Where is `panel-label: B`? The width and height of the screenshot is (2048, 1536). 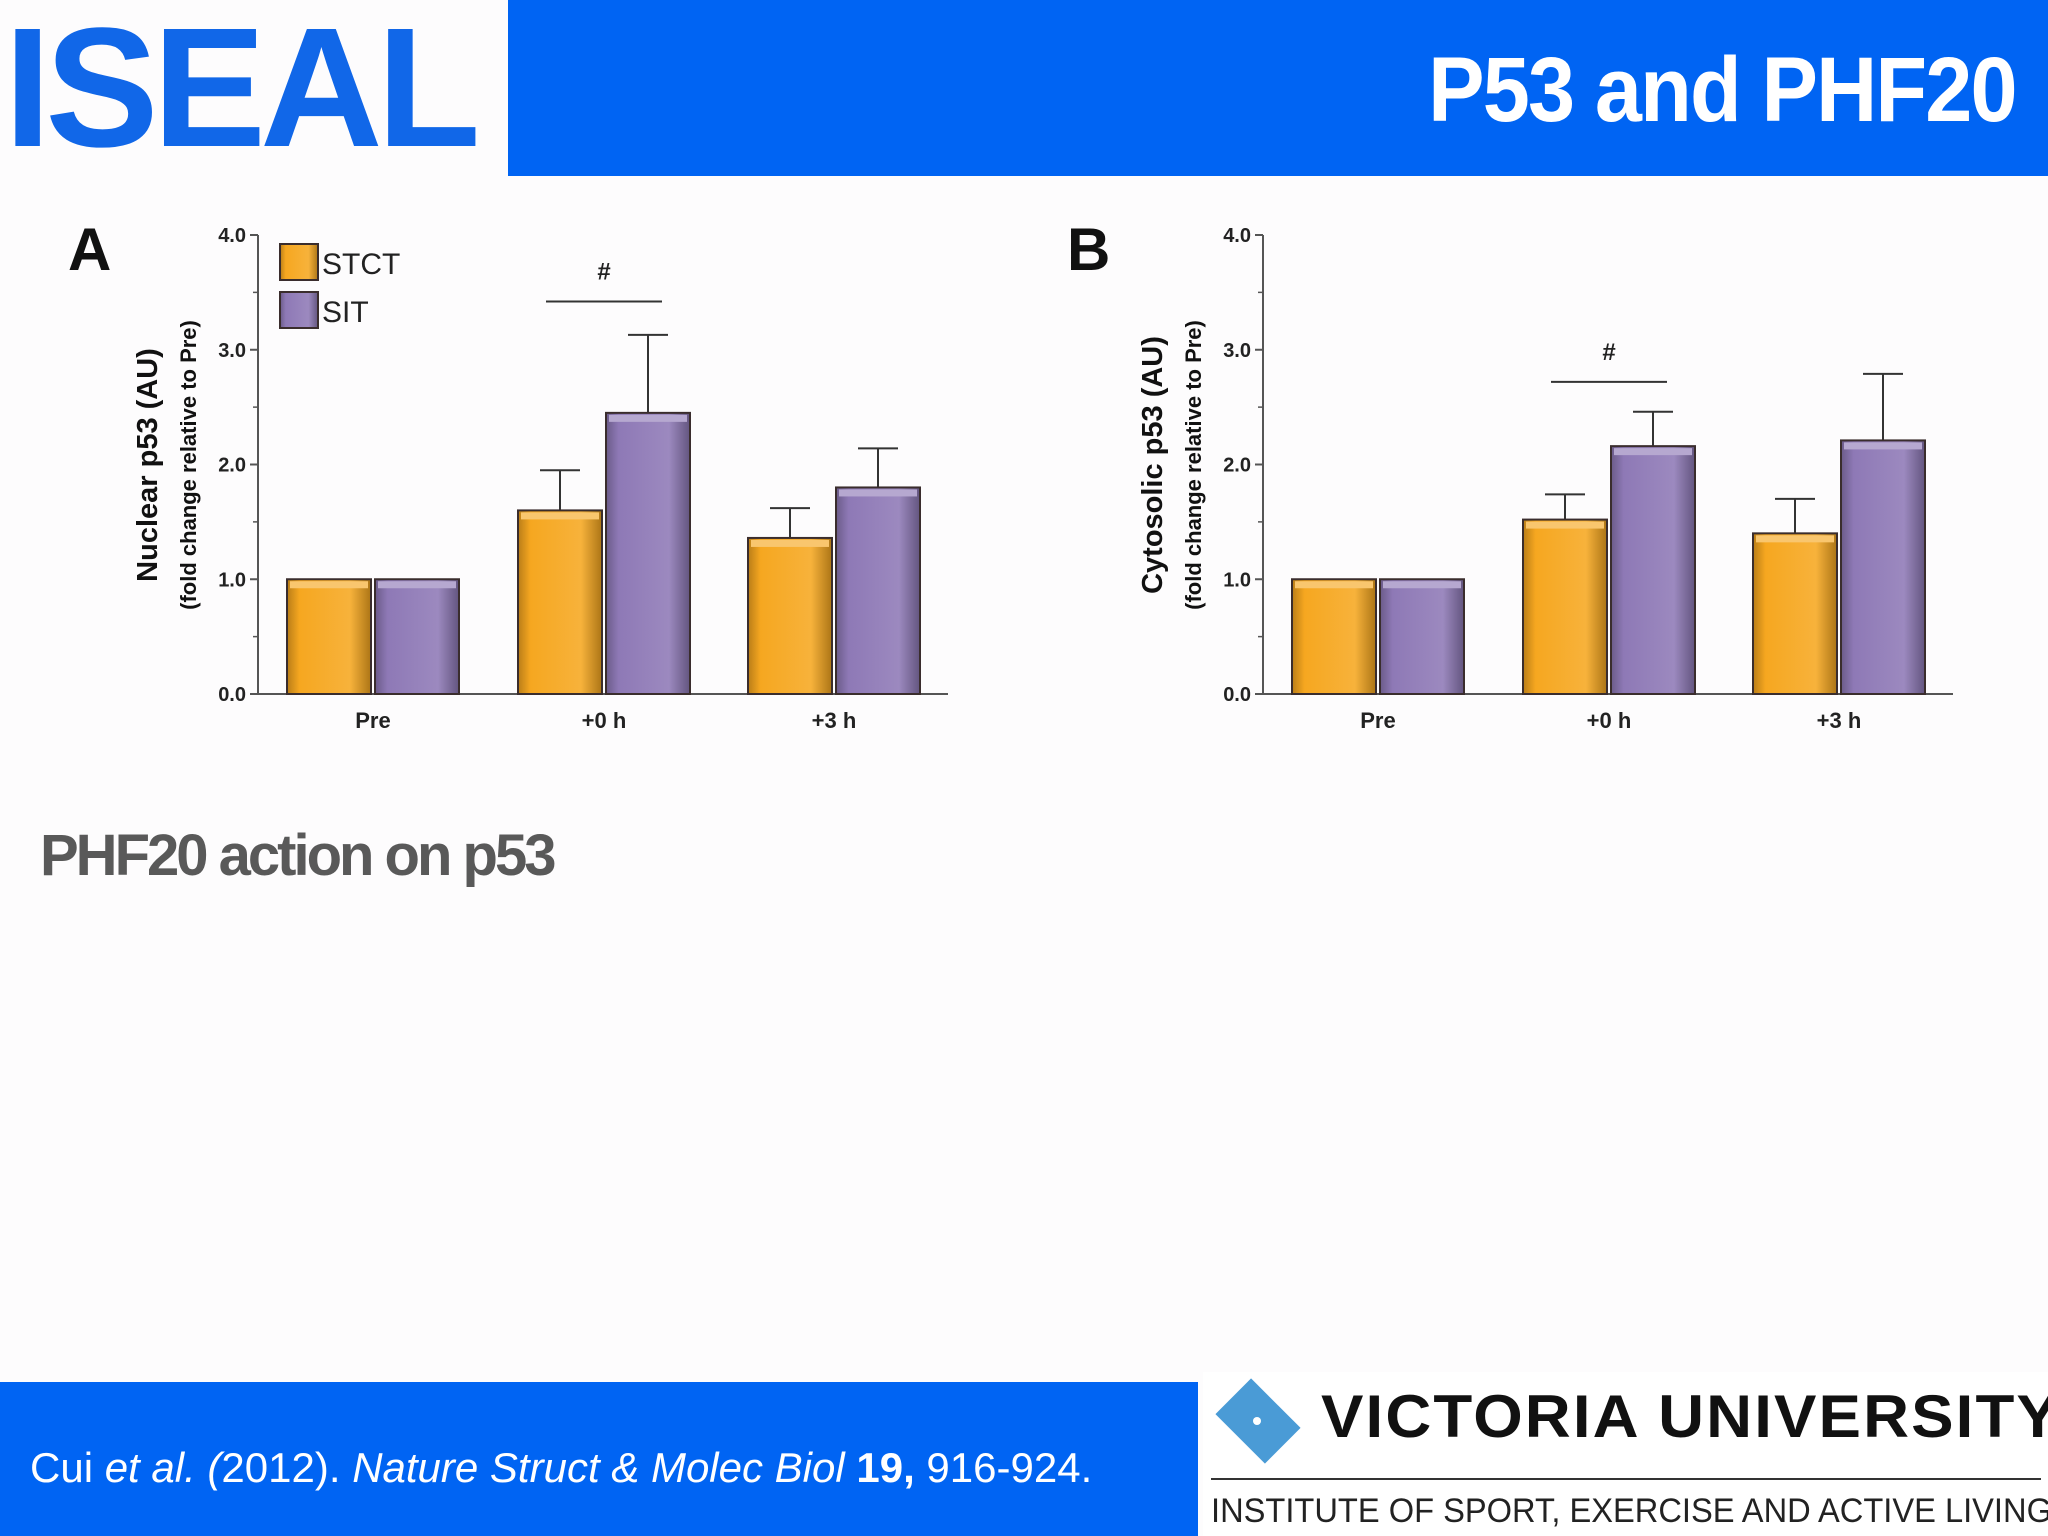 panel-label: B is located at coordinates (1088, 249).